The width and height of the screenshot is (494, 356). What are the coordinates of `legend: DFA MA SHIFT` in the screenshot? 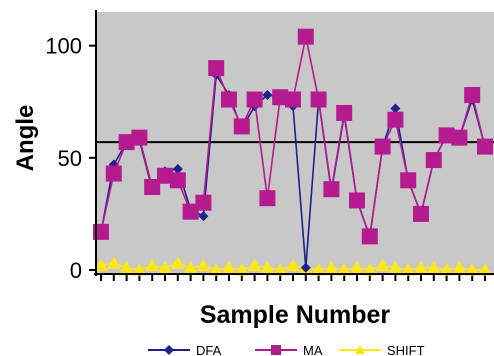 It's located at (286, 349).